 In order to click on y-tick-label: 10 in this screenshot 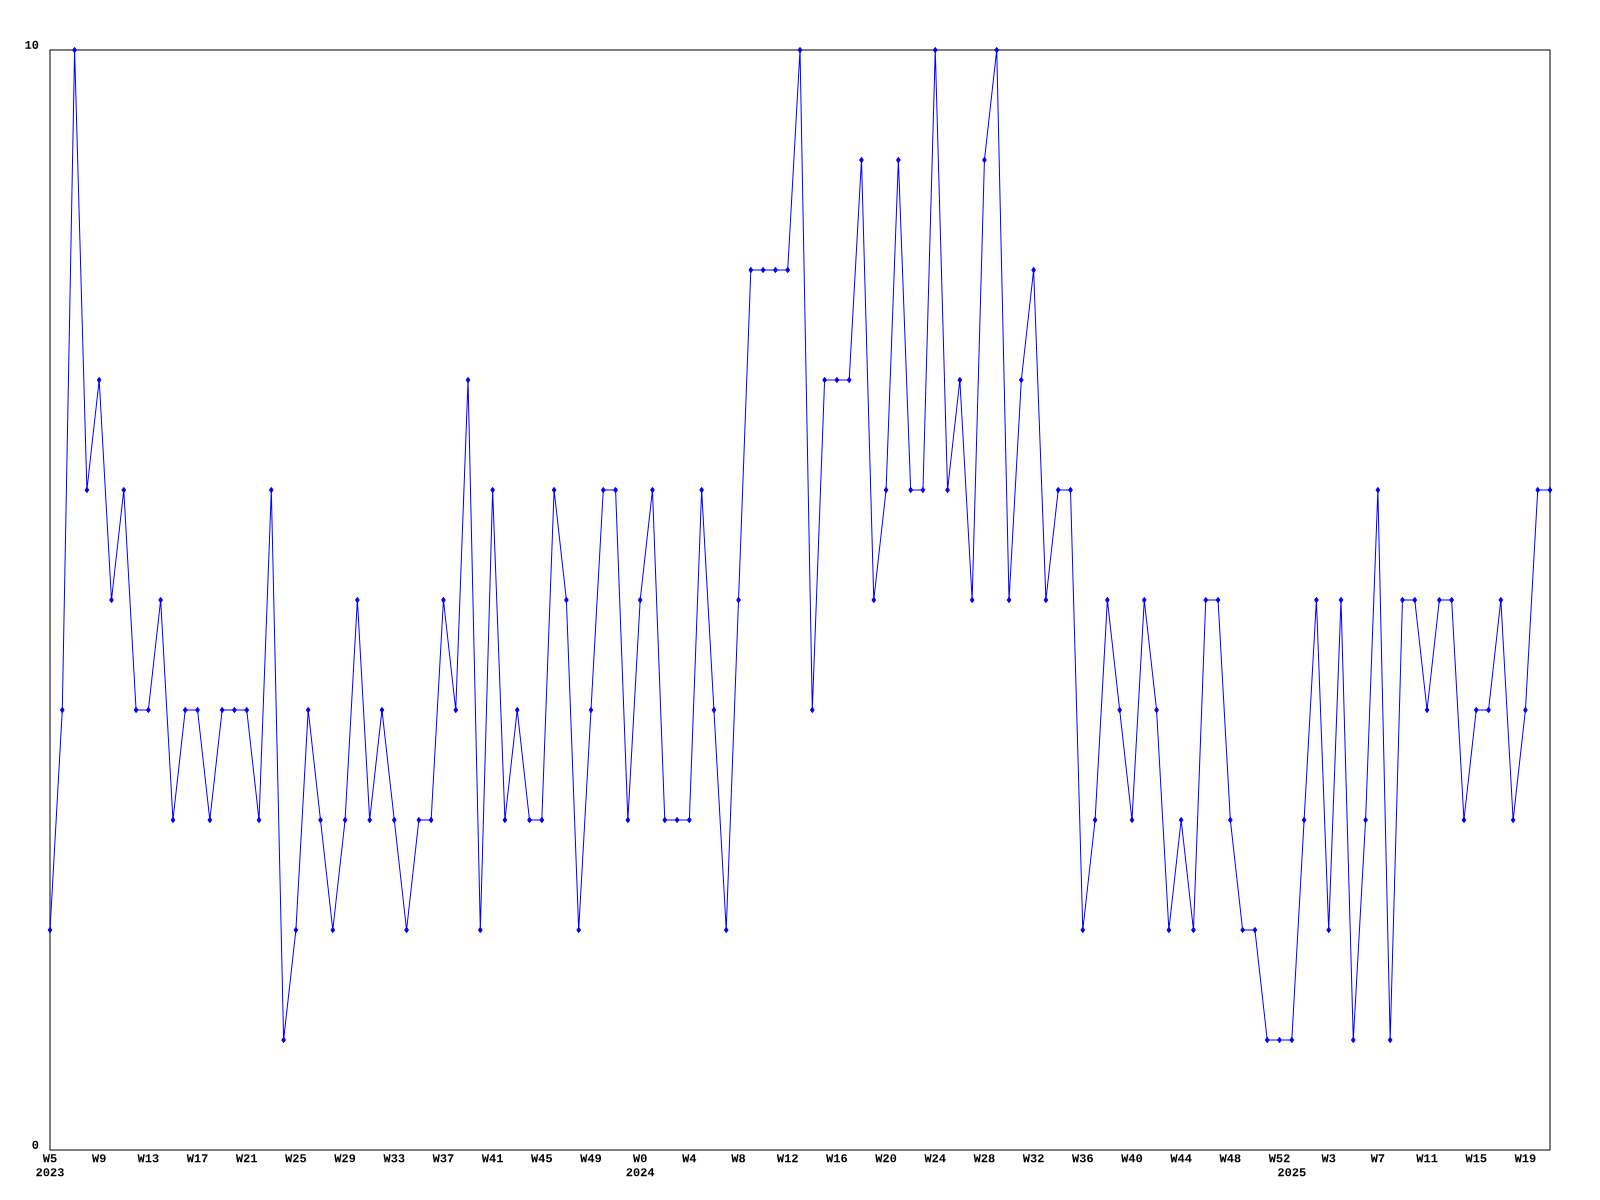, I will do `click(32, 44)`.